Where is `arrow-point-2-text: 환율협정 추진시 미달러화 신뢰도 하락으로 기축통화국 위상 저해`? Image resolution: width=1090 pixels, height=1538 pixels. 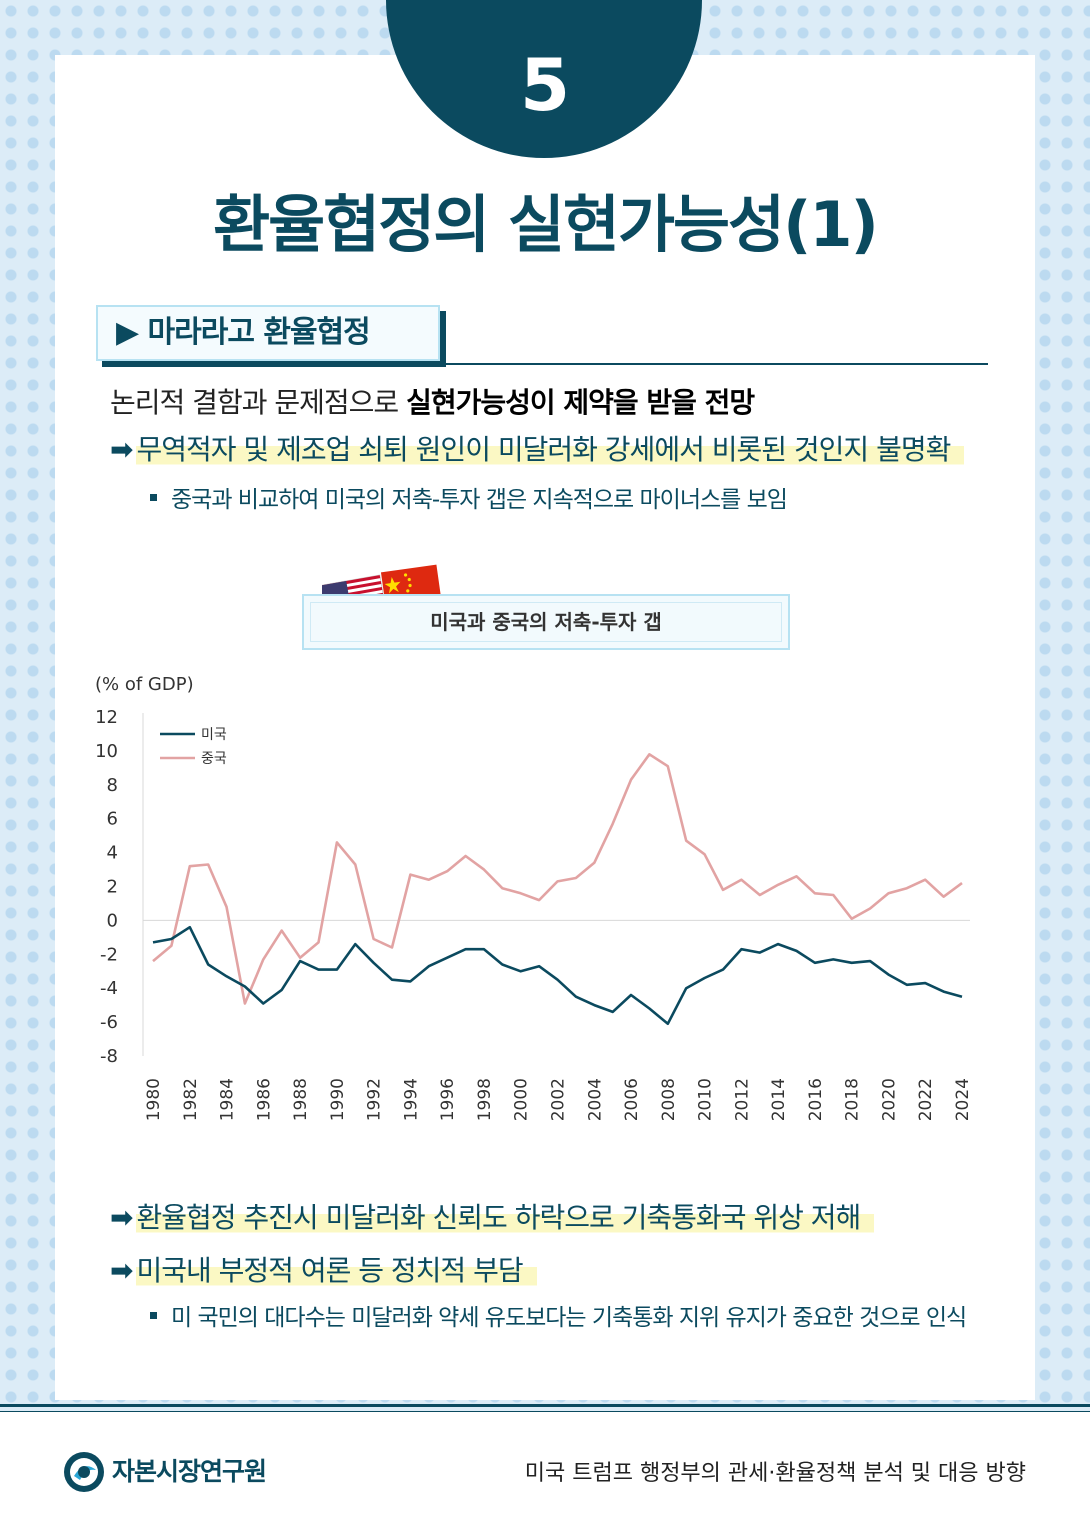 arrow-point-2-text: 환율협정 추진시 미달러화 신뢰도 하락으로 기축통화국 위상 저해 is located at coordinates (505, 1217).